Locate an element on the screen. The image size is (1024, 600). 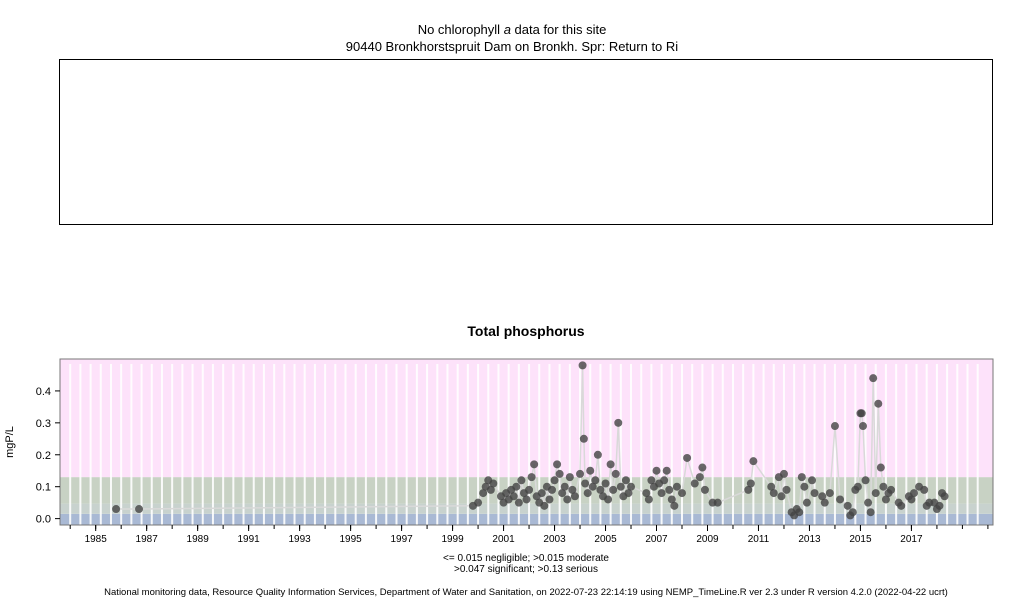
y-tick-label: 0.2 is located at coordinates (43, 456).